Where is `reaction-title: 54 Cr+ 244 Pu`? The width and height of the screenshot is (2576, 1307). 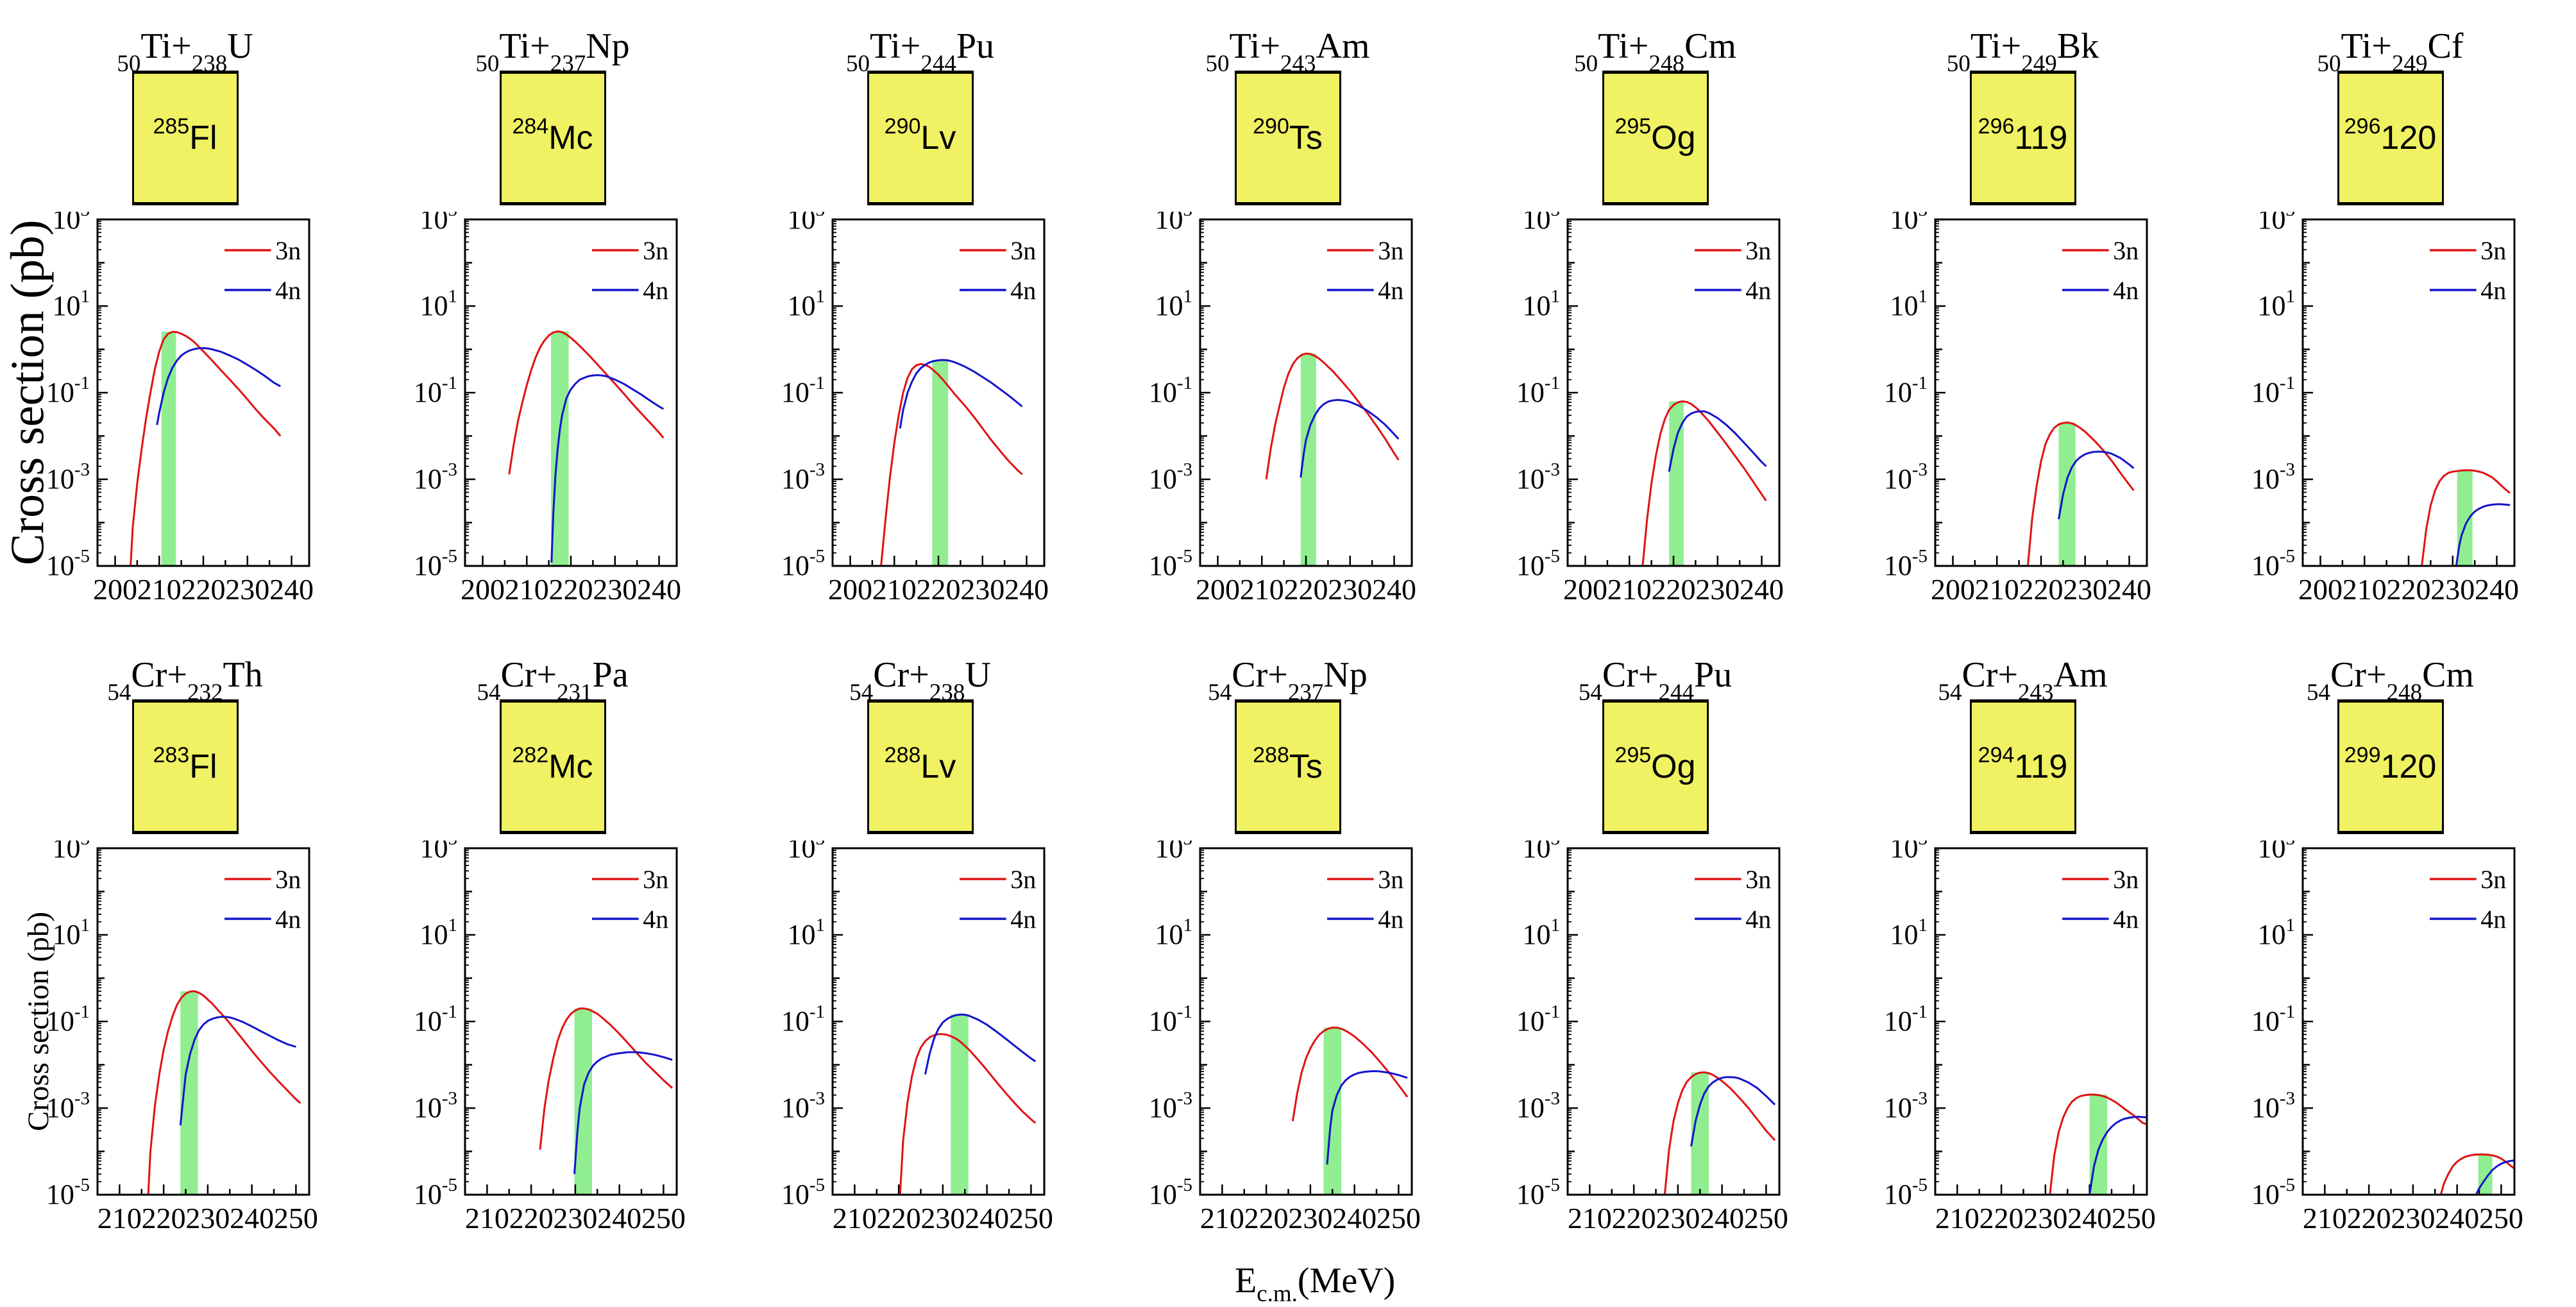
reaction-title: 54 Cr+ 244 Pu is located at coordinates (1655, 681).